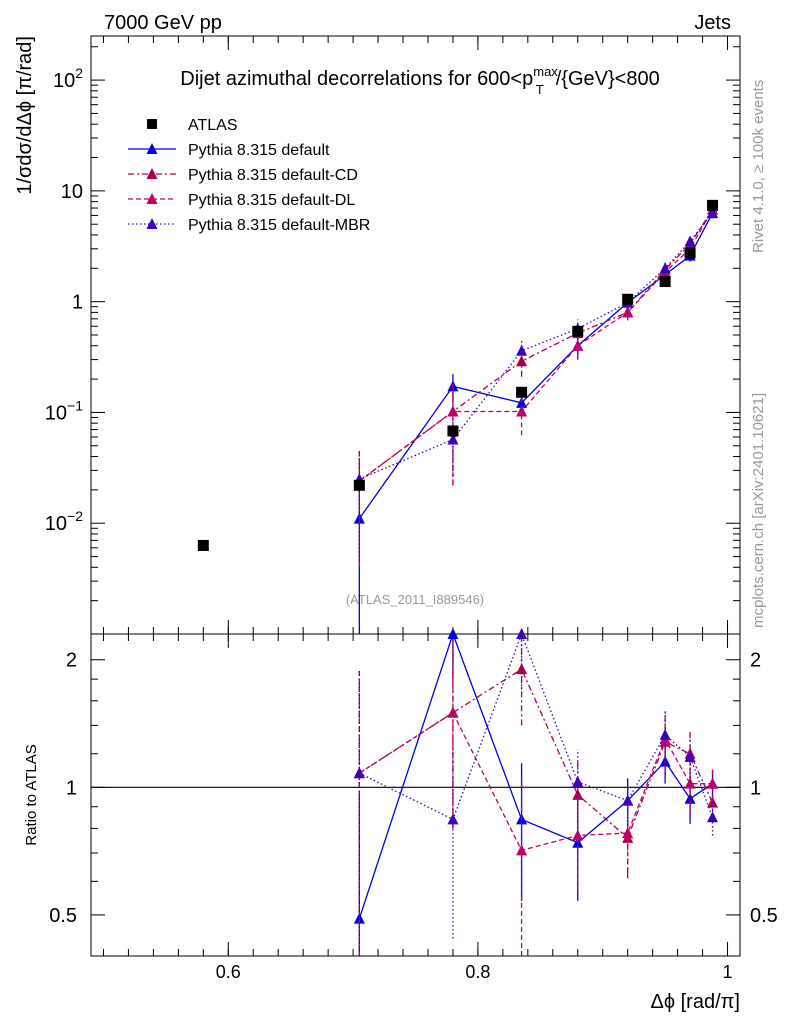  What do you see at coordinates (64, 410) in the screenshot?
I see `y-tick-label: 10⁻¹` at bounding box center [64, 410].